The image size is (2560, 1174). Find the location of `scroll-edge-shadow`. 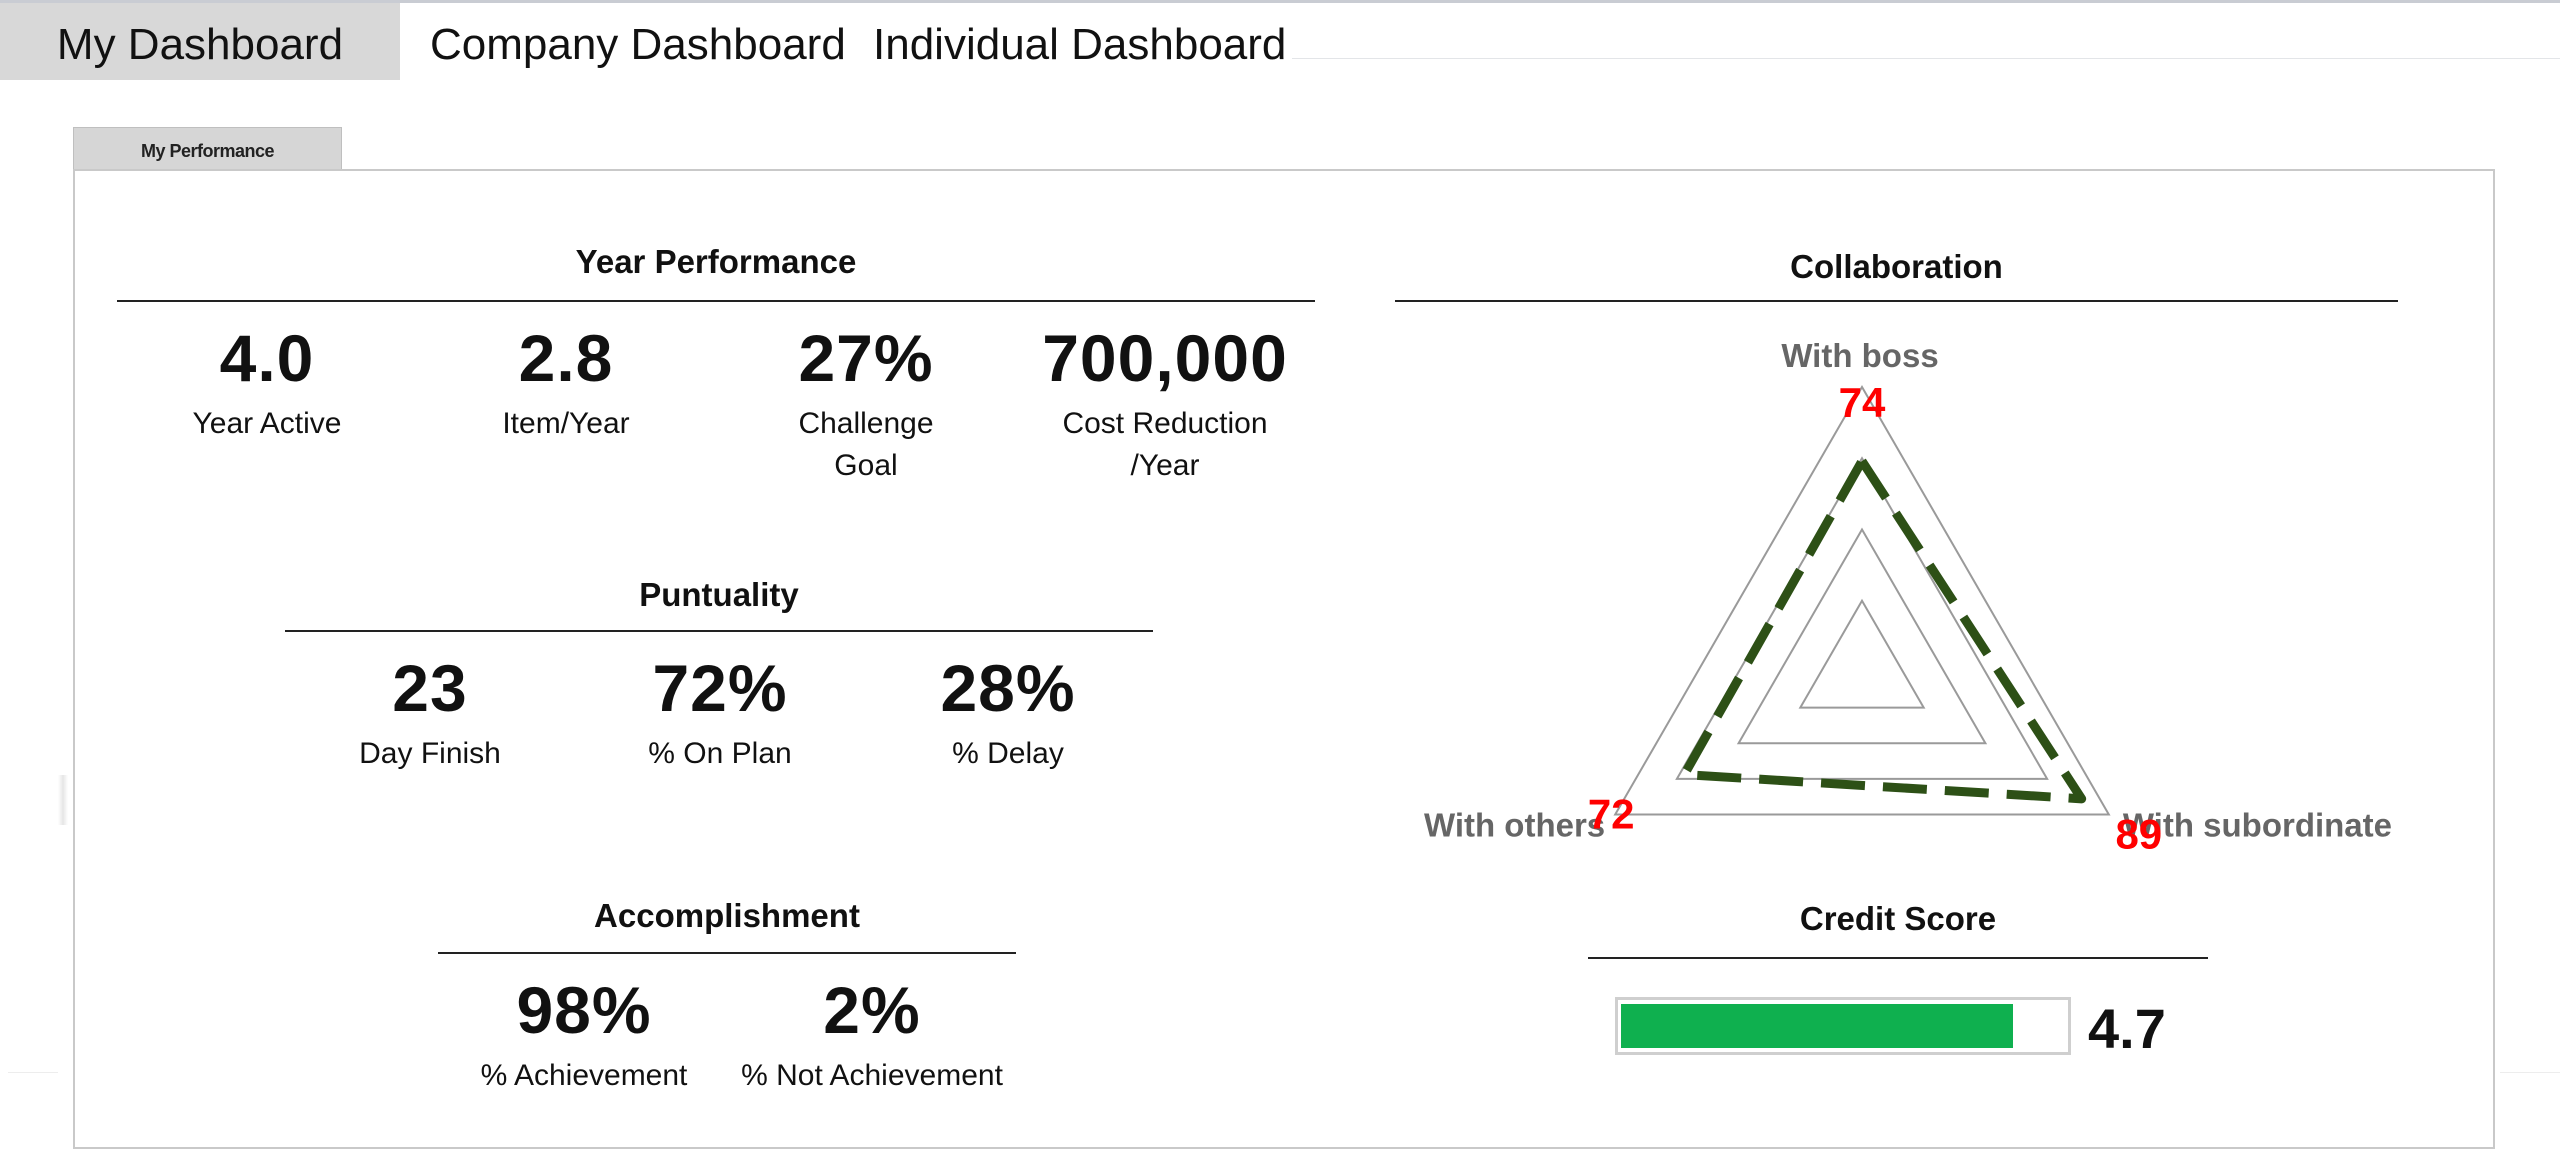

scroll-edge-shadow is located at coordinates (63, 800).